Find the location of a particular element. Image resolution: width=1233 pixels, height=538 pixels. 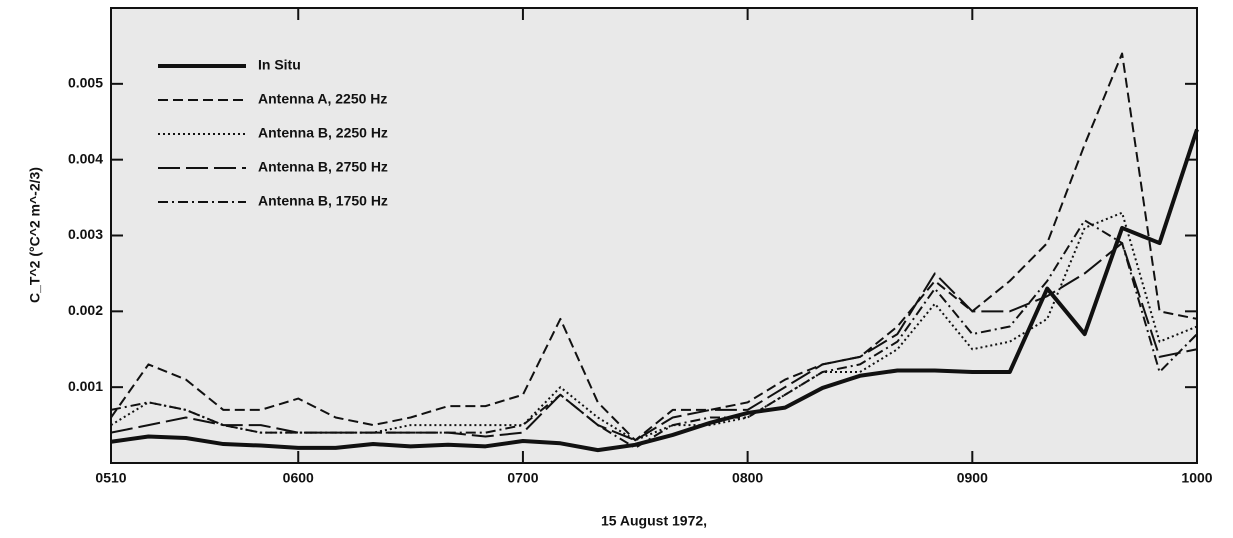

legend-label: Antenna B, 2750 Hz is located at coordinates (323, 167).